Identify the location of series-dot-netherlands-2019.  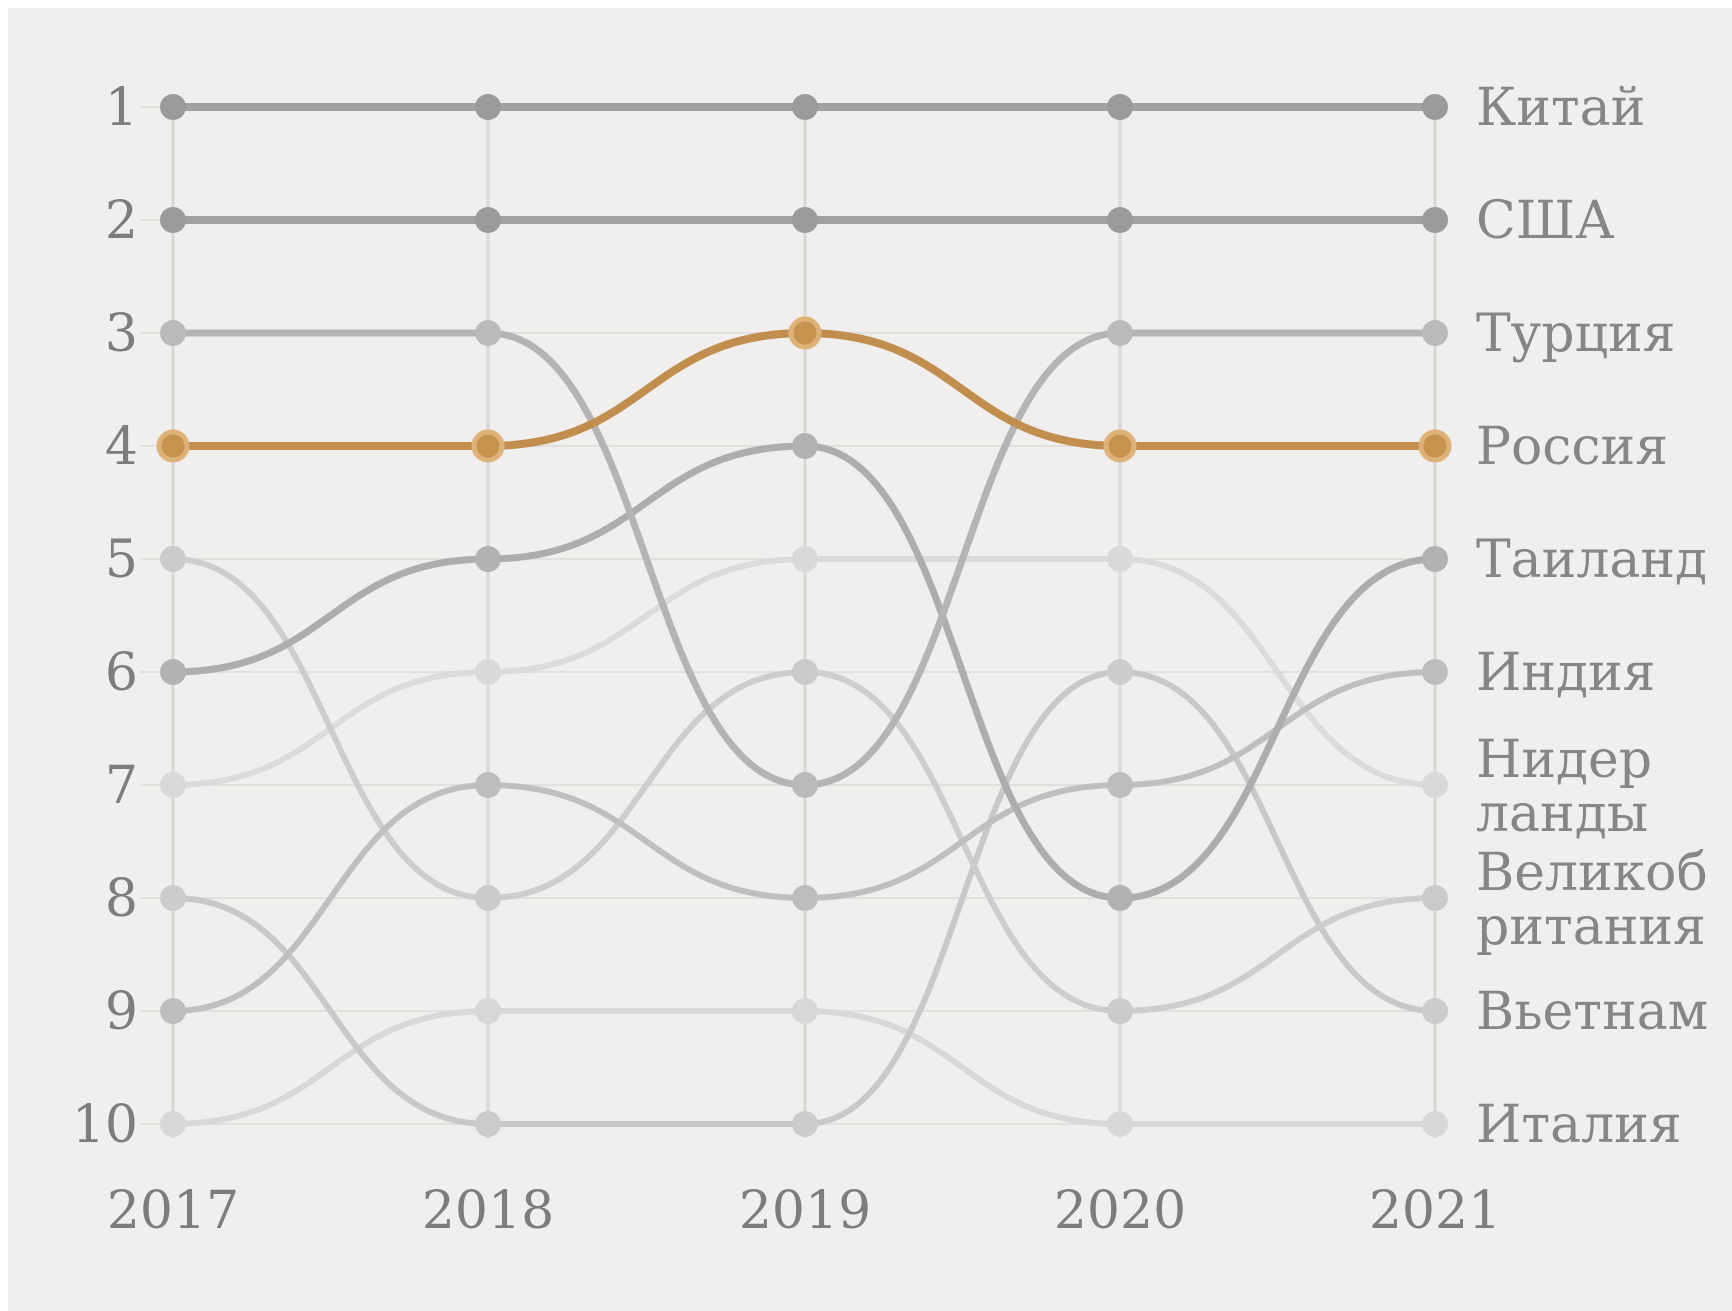
(805, 559).